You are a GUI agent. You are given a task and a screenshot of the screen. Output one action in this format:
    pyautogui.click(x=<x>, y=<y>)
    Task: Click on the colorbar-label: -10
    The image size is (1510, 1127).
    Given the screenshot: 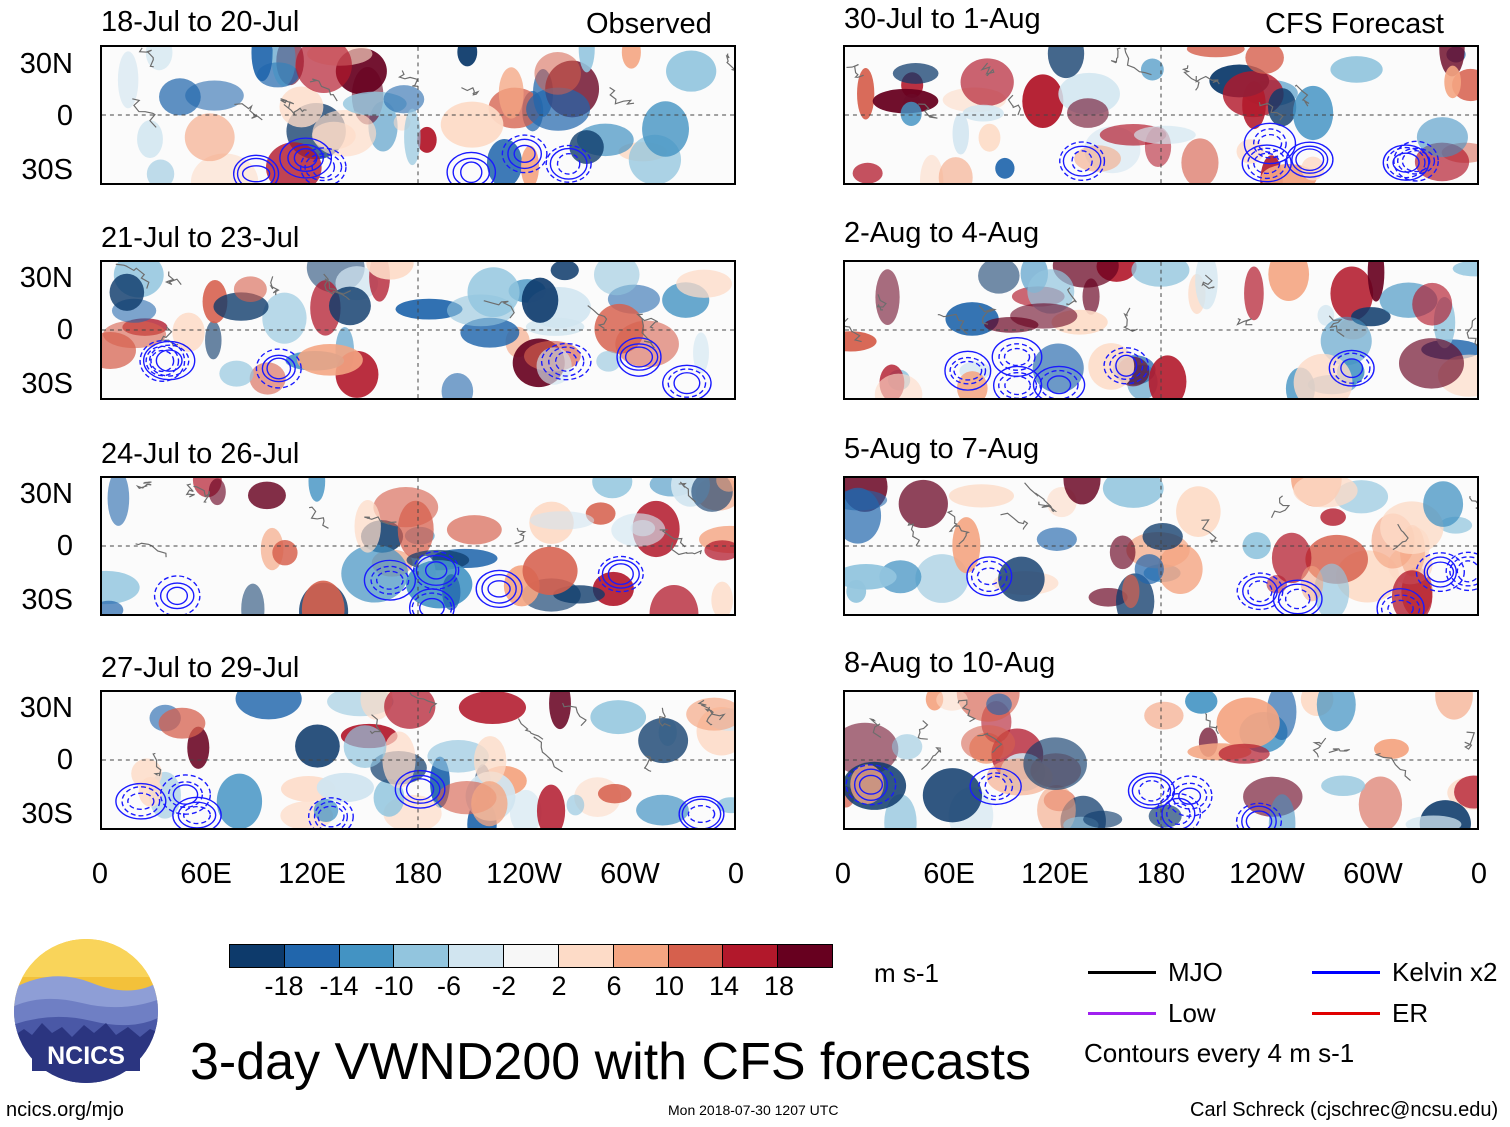 What is the action you would take?
    pyautogui.click(x=394, y=986)
    